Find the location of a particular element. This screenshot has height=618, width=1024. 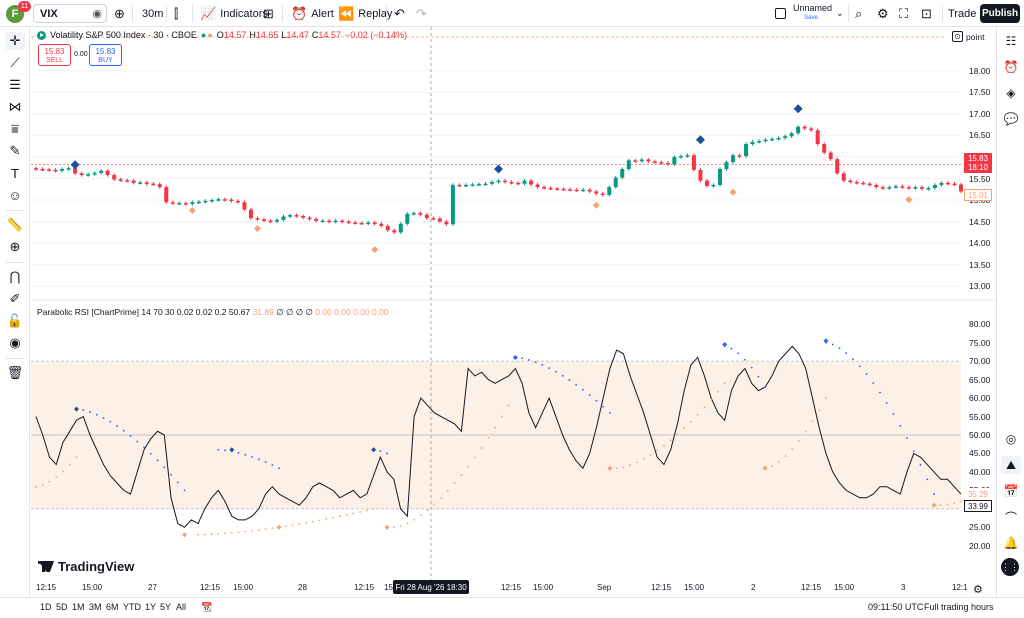

zoom-tool: ⊕ is located at coordinates (15, 247).